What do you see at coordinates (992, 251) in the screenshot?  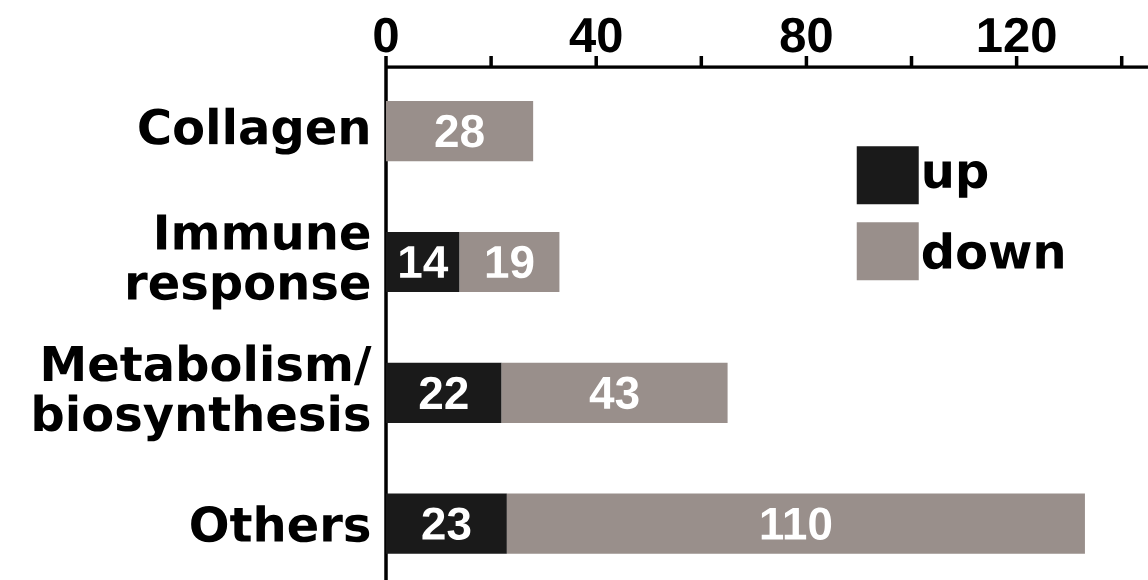 I see `legend-label: down` at bounding box center [992, 251].